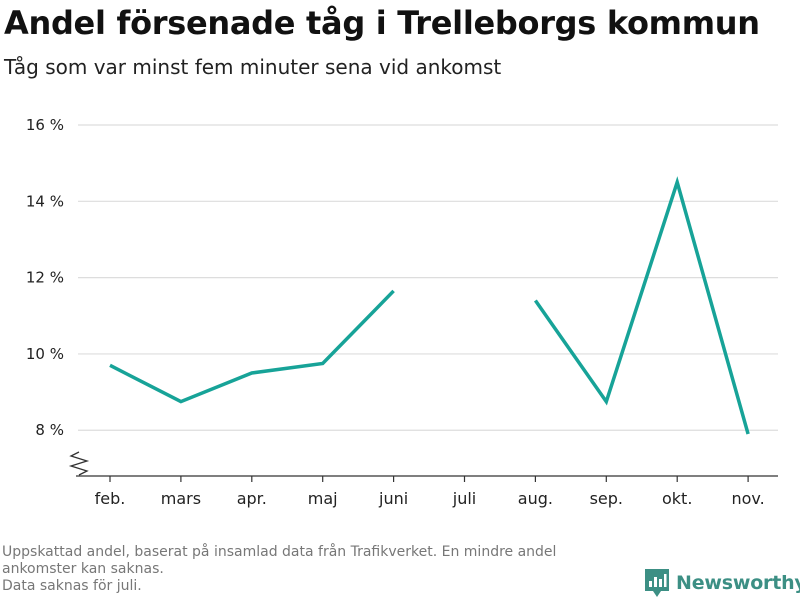  I want to click on brand-name: Newsworthy, so click(738, 583).